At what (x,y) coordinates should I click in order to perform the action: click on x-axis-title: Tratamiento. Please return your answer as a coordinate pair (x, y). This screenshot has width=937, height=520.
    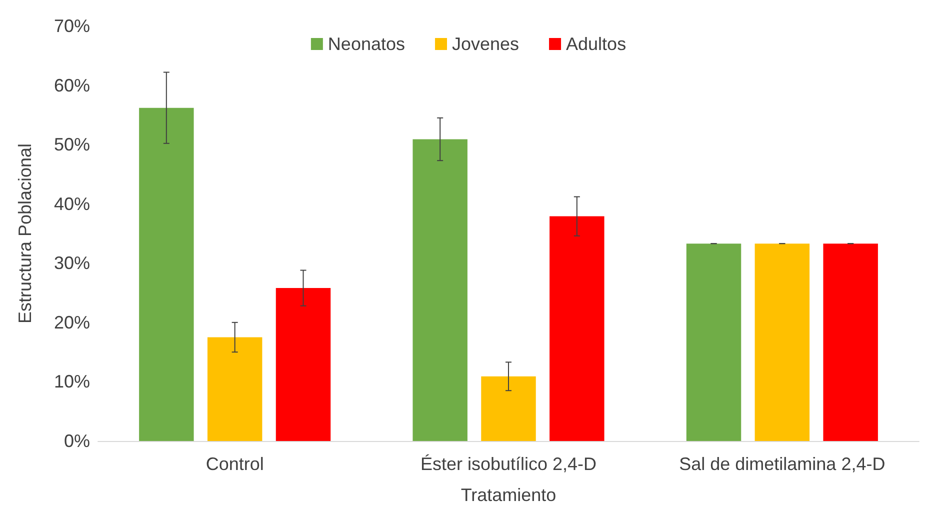
    Looking at the image, I should click on (508, 495).